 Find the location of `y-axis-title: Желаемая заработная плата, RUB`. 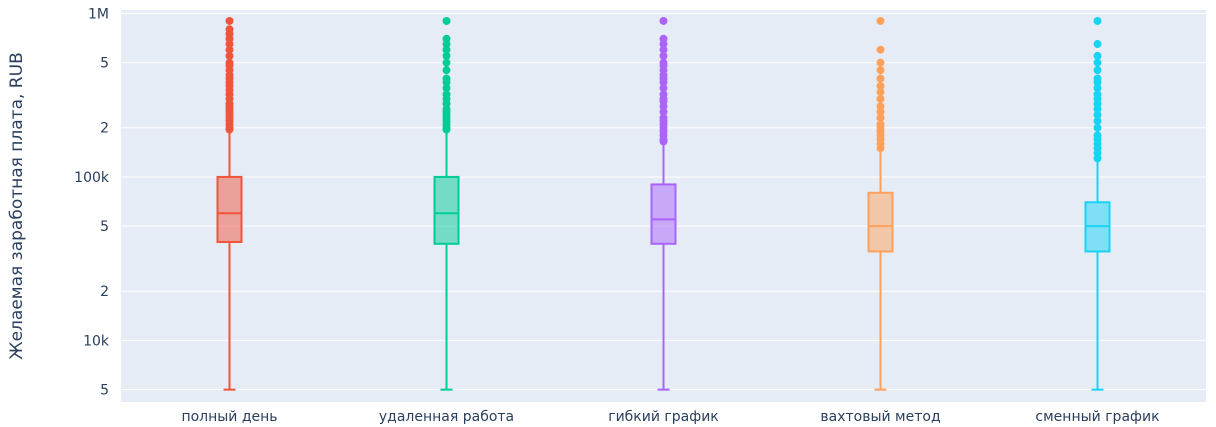

y-axis-title: Желаемая заработная плата, RUB is located at coordinates (17, 205).